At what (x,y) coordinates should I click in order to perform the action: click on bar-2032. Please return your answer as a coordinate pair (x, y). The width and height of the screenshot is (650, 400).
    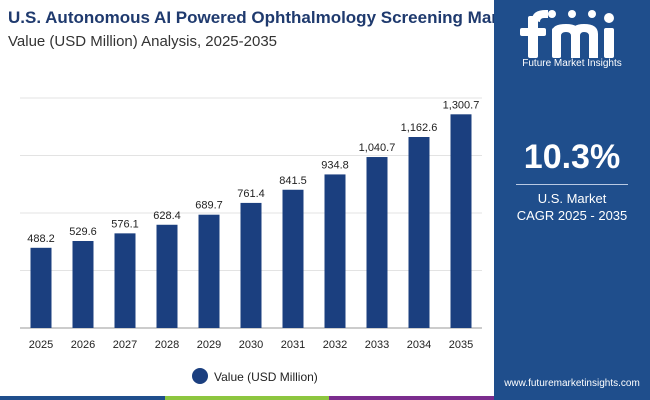
    Looking at the image, I should click on (335, 251).